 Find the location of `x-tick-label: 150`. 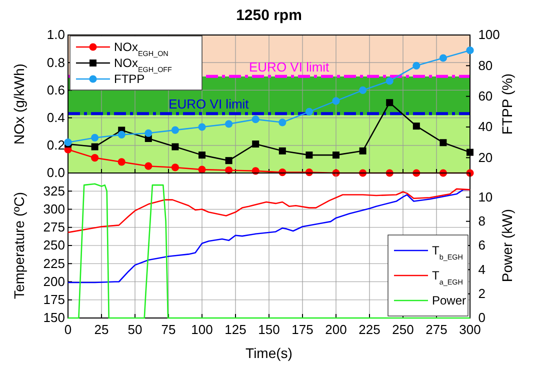

x-tick-label: 150 is located at coordinates (269, 329).